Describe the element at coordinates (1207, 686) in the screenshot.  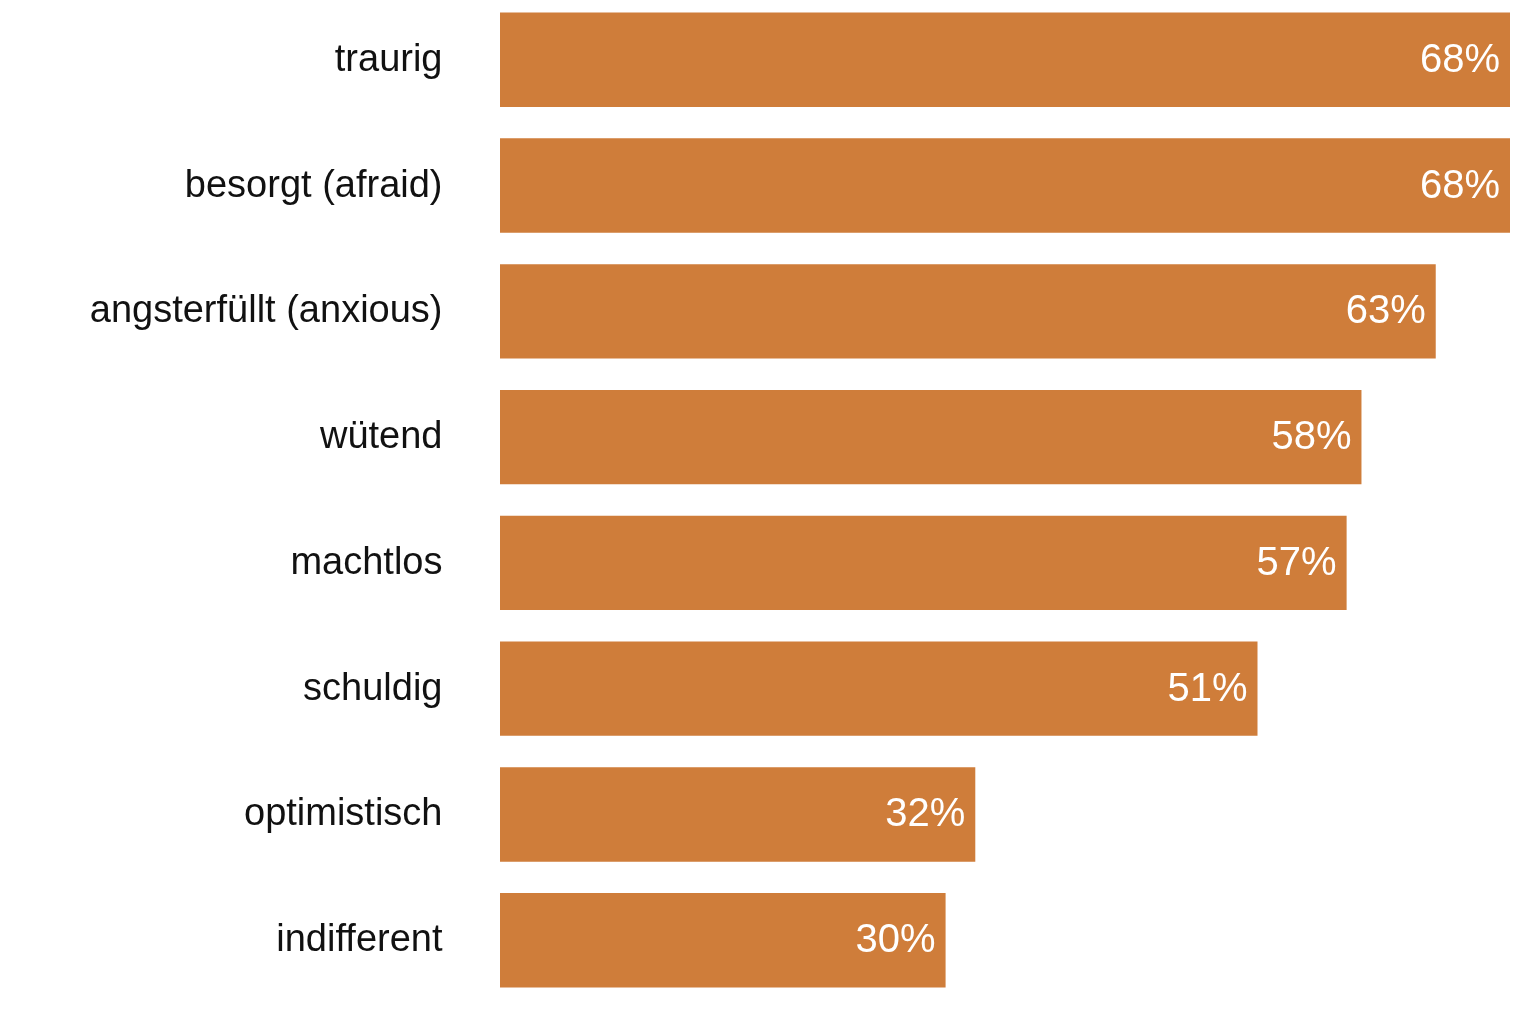
I see `data-label: 51%` at that location.